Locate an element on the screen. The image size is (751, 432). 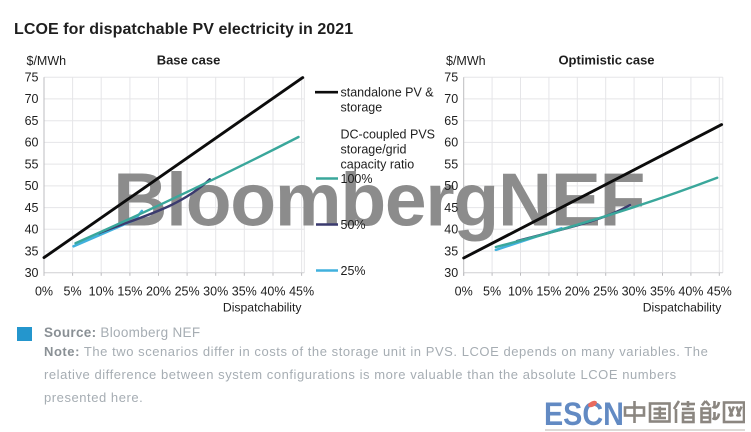
svg-text: capacity ratio is located at coordinates (378, 165).